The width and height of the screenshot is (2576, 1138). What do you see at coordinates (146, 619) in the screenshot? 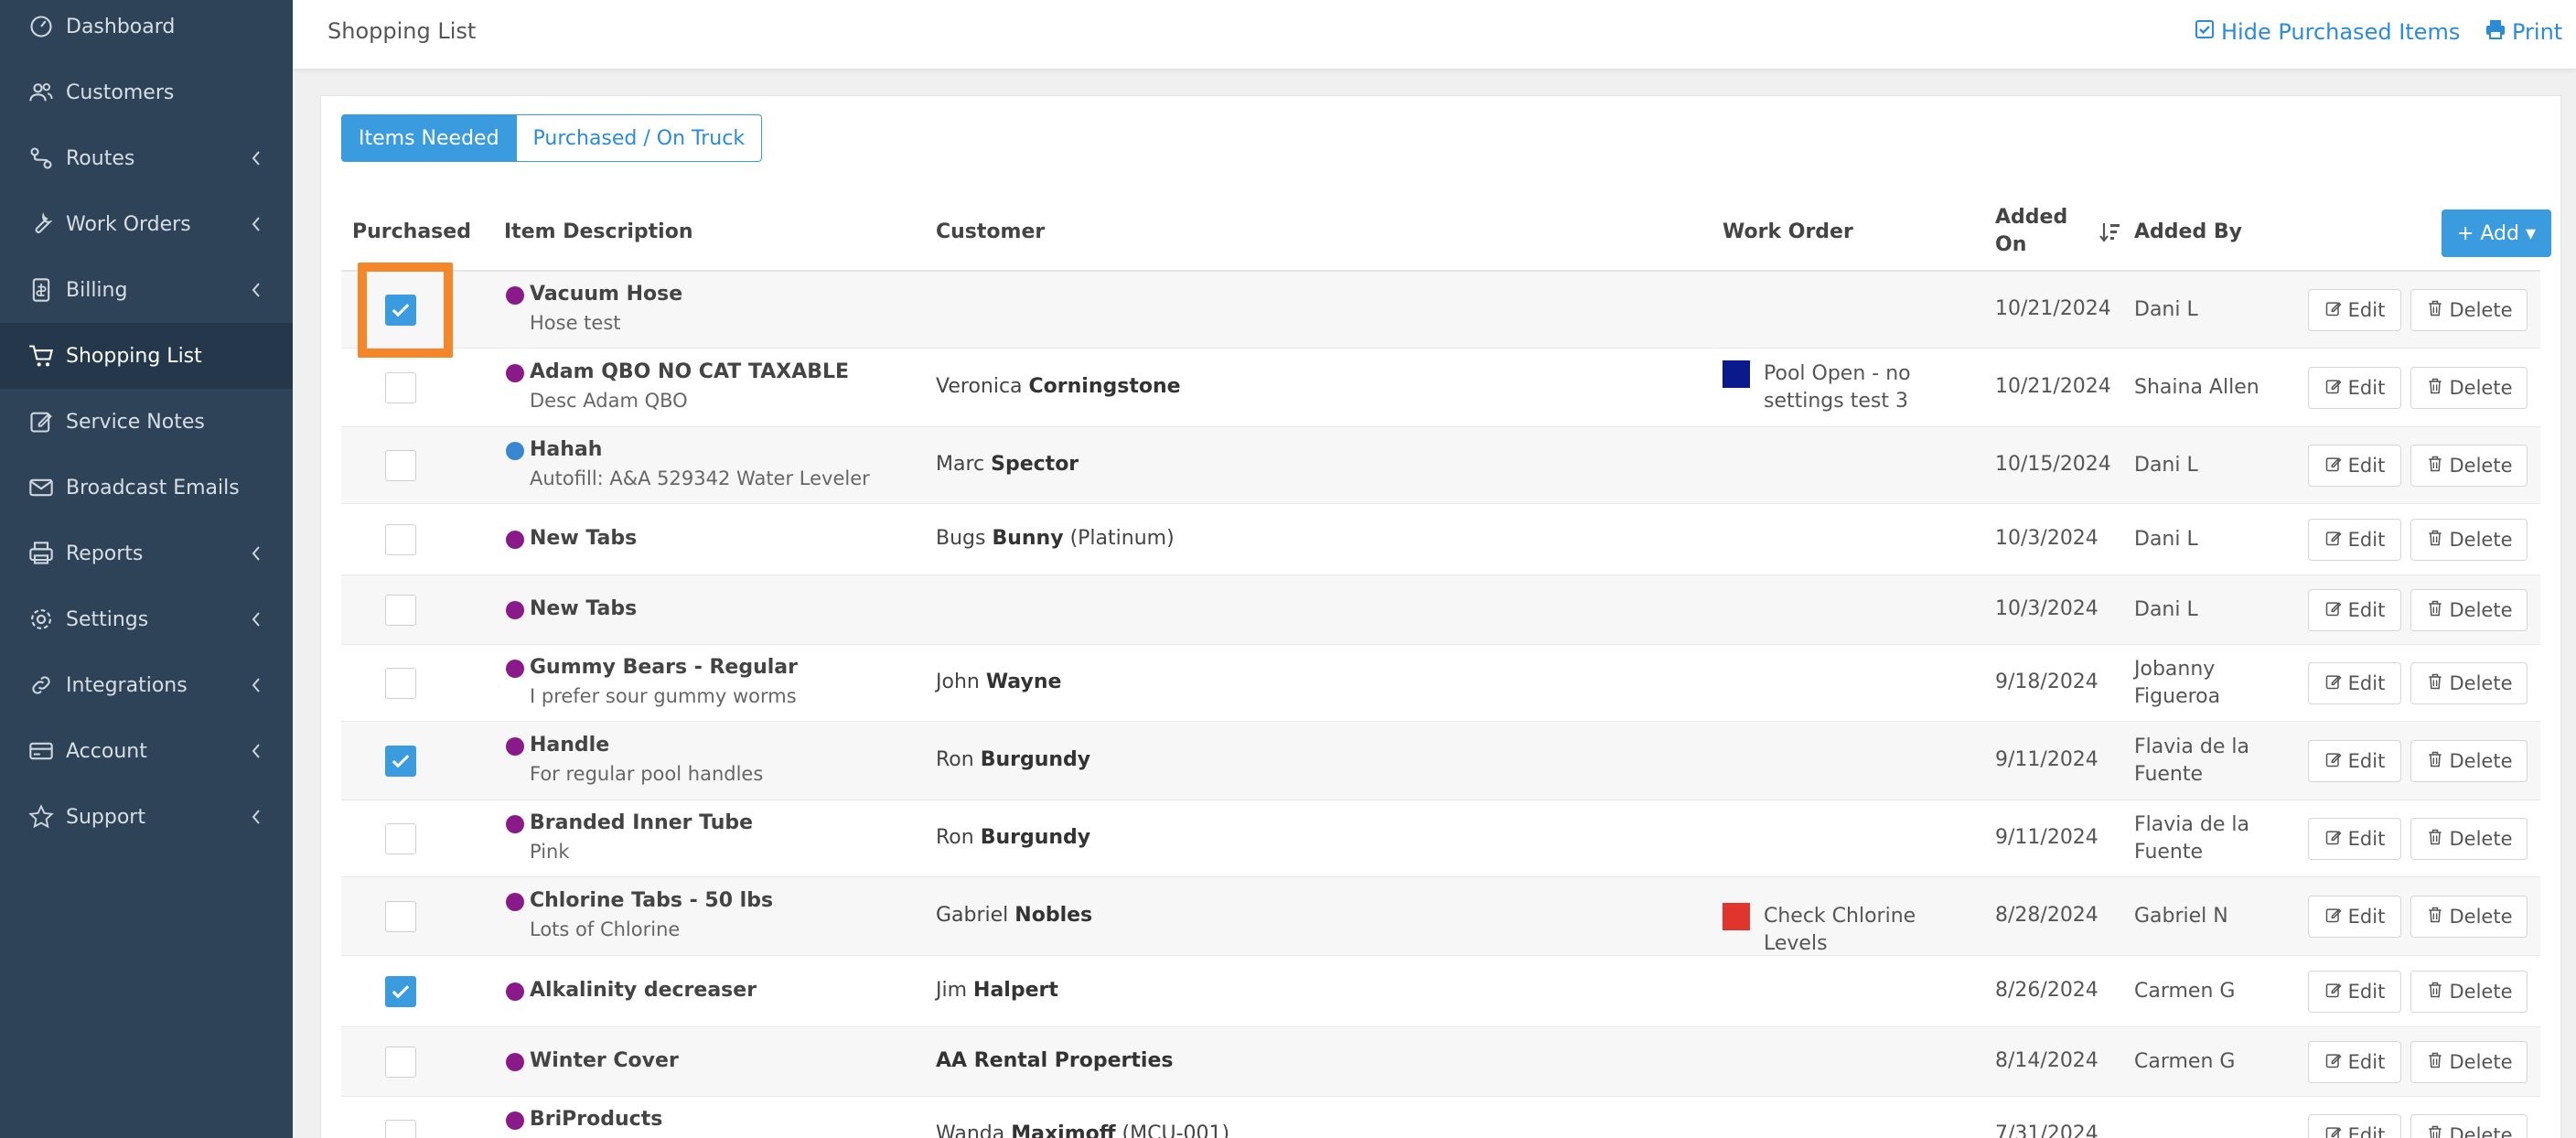
I see `sidebar-item-settings: Settings` at bounding box center [146, 619].